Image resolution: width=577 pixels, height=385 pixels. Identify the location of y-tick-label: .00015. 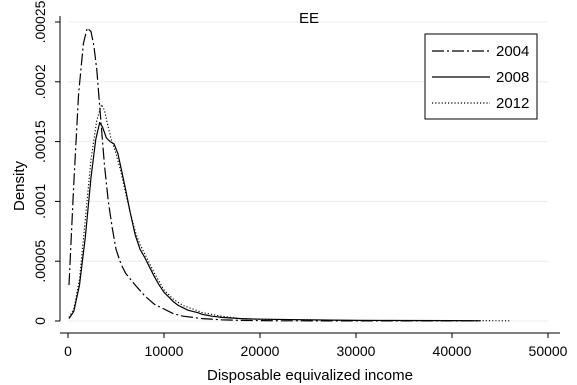
(40, 141).